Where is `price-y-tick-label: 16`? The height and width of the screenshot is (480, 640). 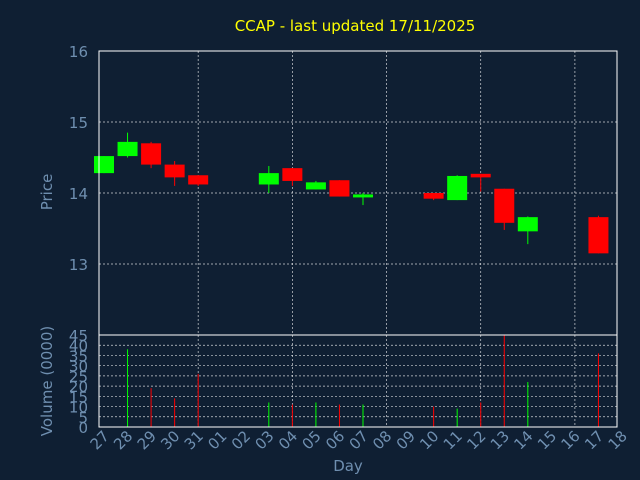
price-y-tick-label: 16 is located at coordinates (78, 52).